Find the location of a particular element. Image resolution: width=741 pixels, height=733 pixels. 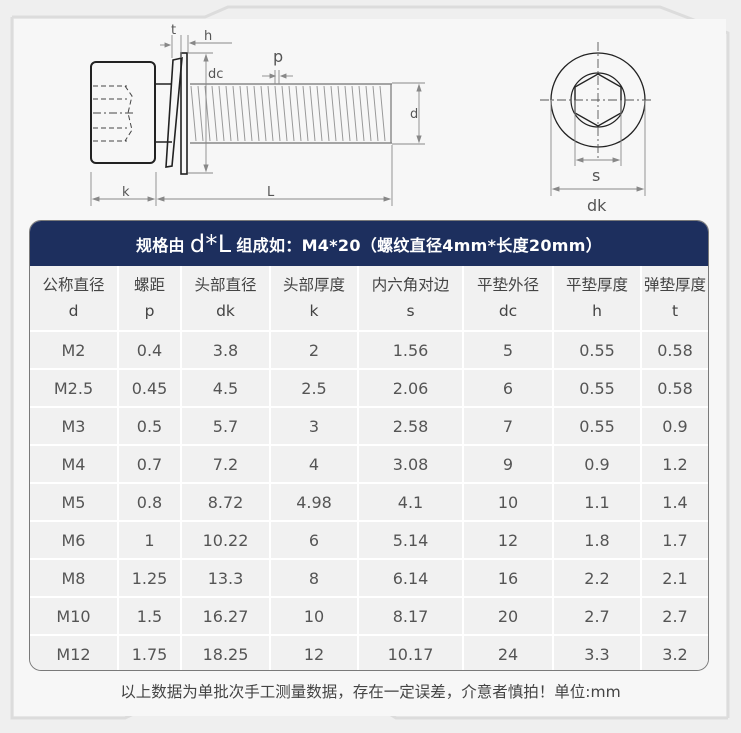

table-cell: 16.27 is located at coordinates (225, 616).